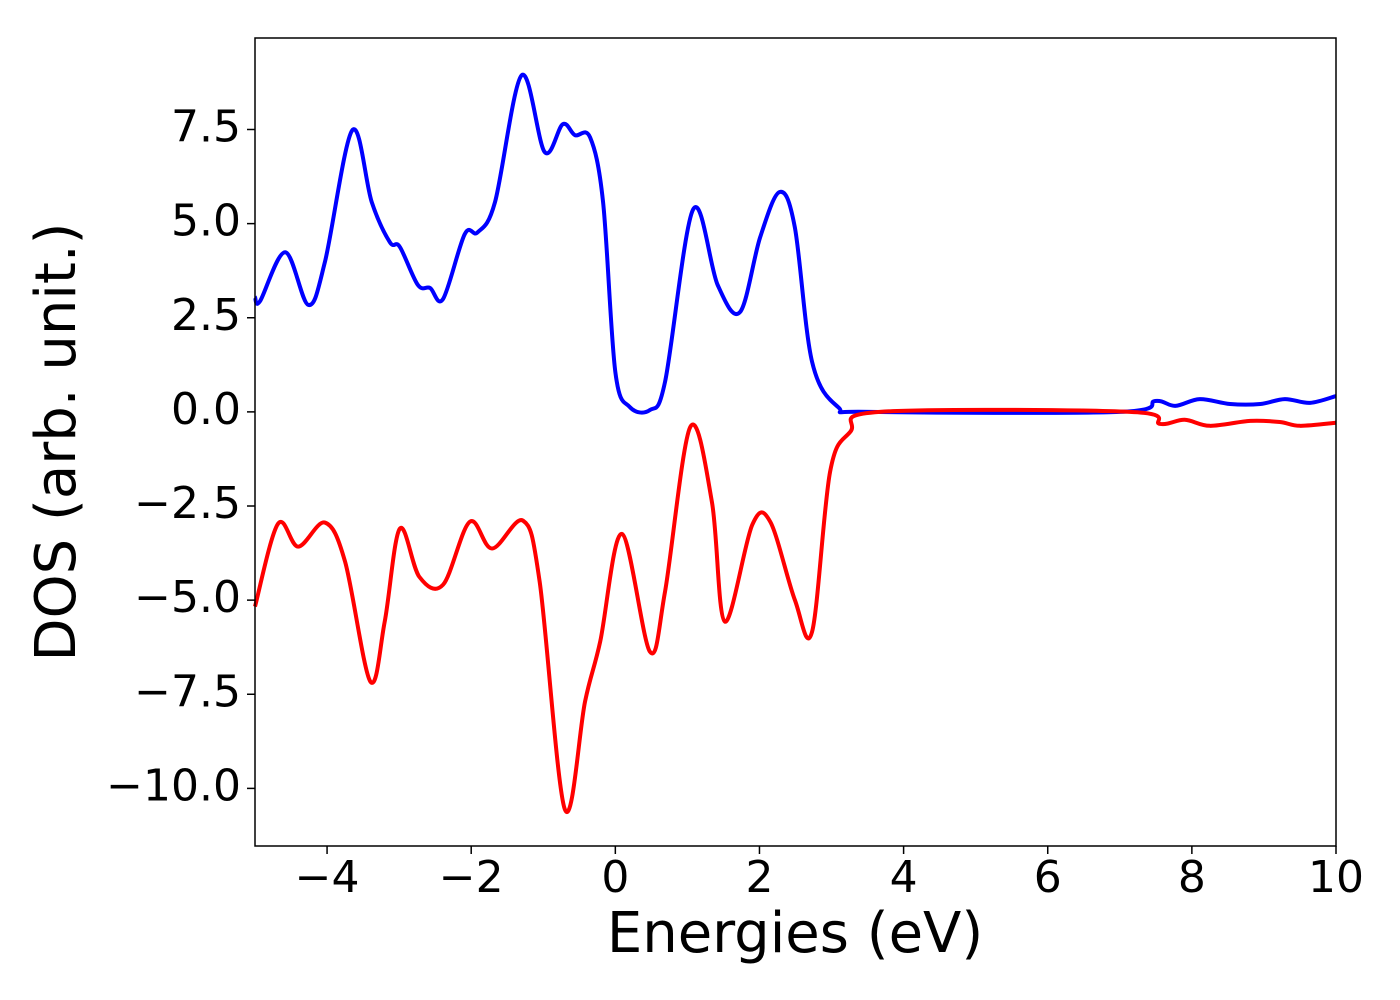  I want to click on y-tick-label: −10.0, so click(173, 785).